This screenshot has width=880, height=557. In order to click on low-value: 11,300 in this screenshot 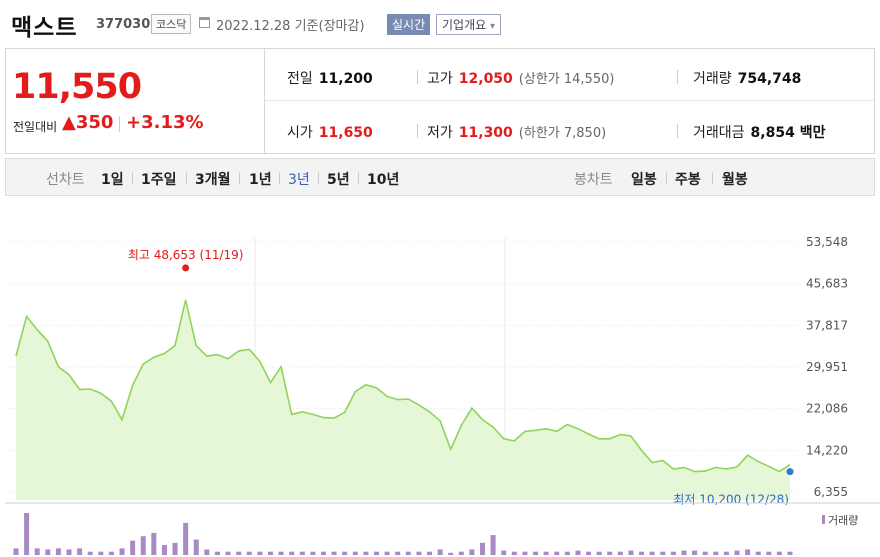, I will do `click(485, 133)`.